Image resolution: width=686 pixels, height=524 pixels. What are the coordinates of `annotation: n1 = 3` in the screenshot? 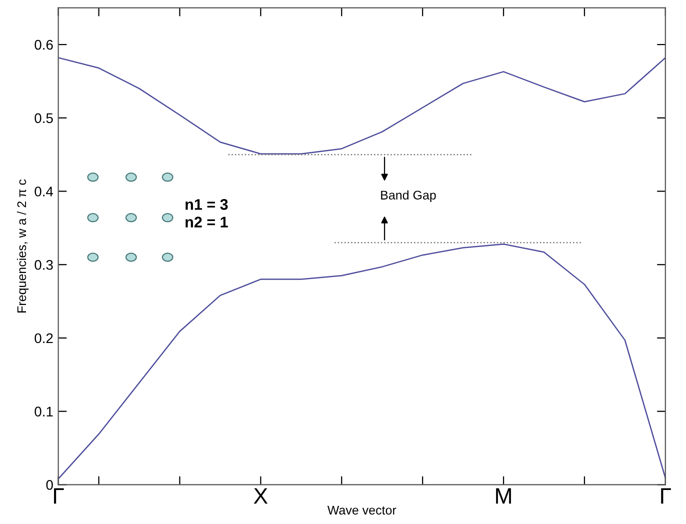 It's located at (207, 204).